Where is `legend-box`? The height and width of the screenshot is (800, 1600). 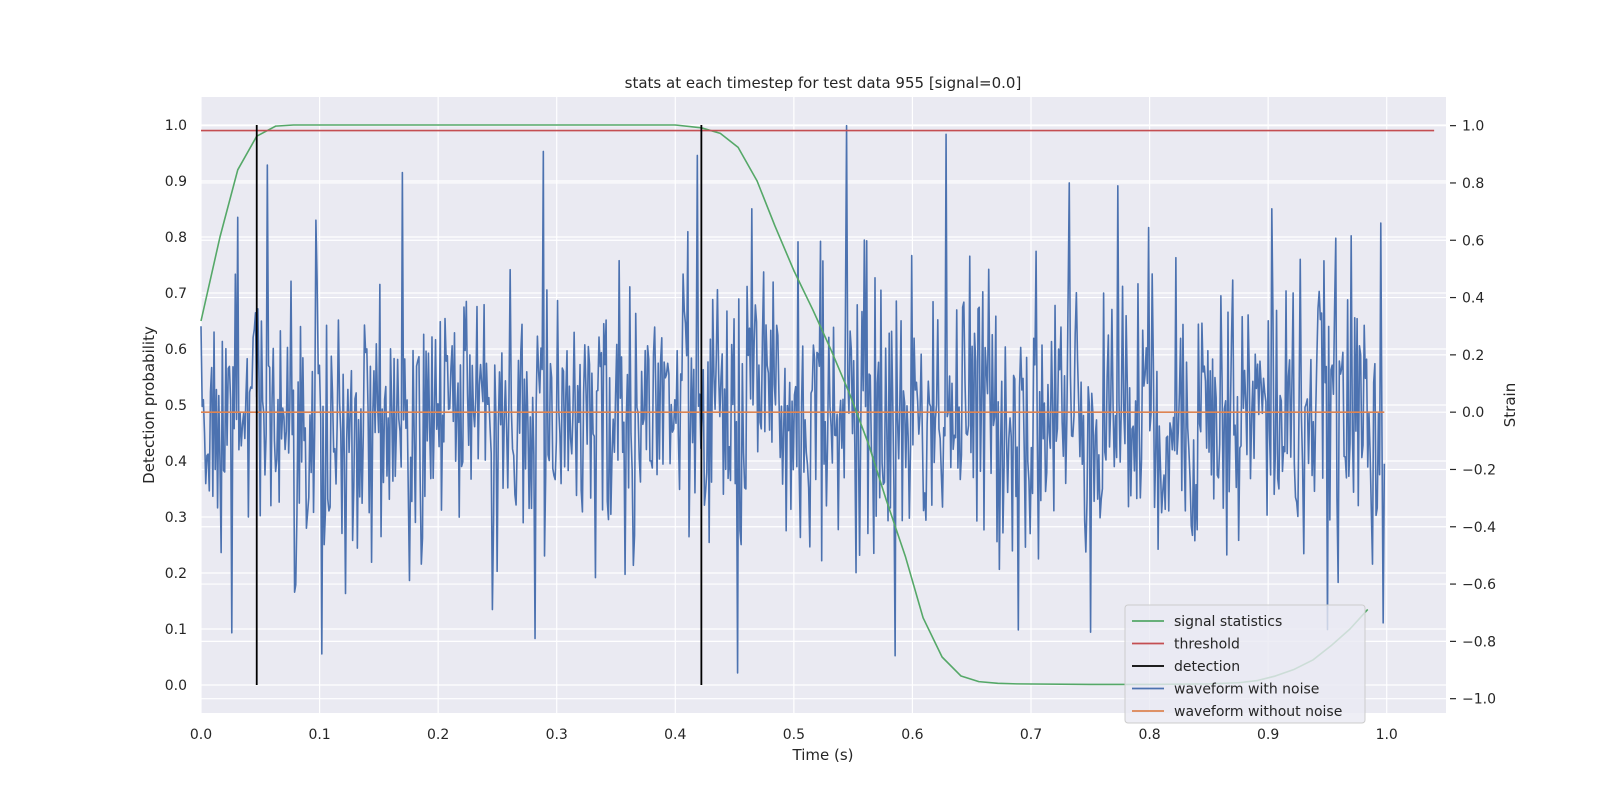 legend-box is located at coordinates (1245, 664).